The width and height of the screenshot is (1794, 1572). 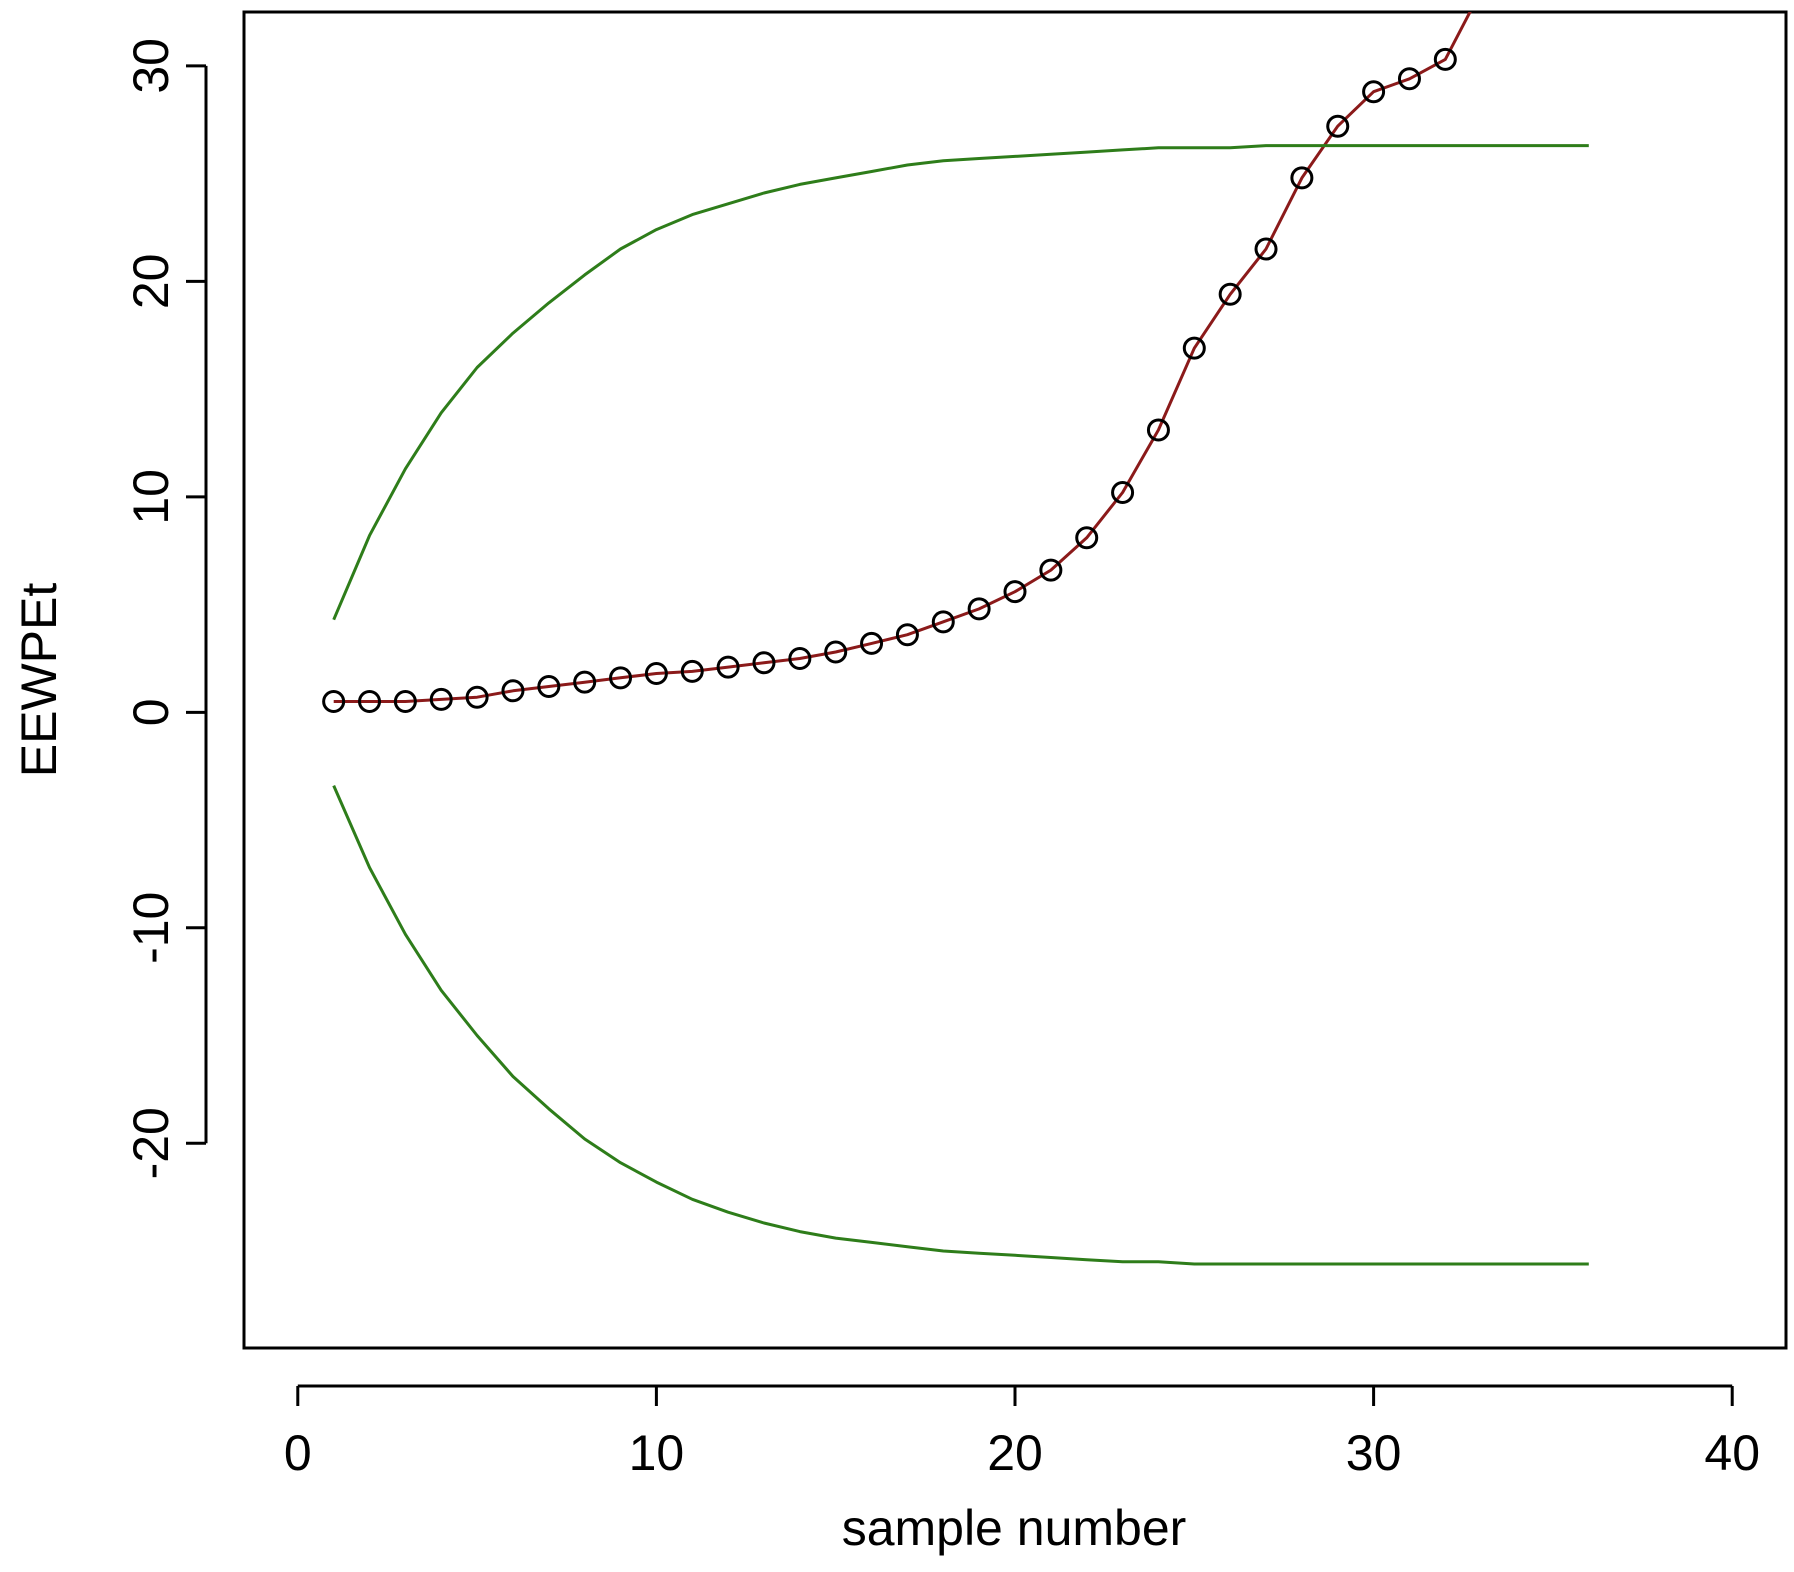 What do you see at coordinates (151, 497) in the screenshot?
I see `y-tick-label: 10` at bounding box center [151, 497].